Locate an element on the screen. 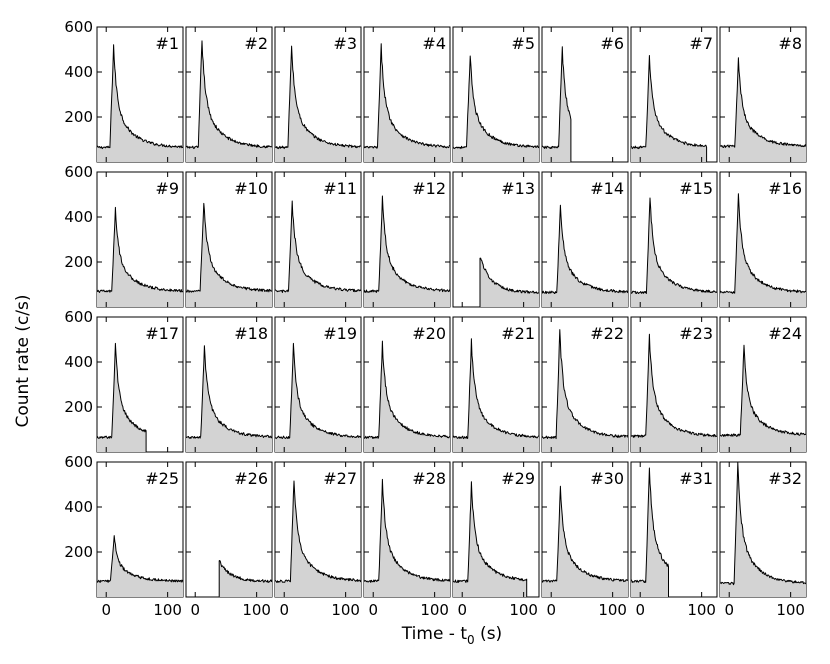  panel: #30 0 100 is located at coordinates (585, 540).